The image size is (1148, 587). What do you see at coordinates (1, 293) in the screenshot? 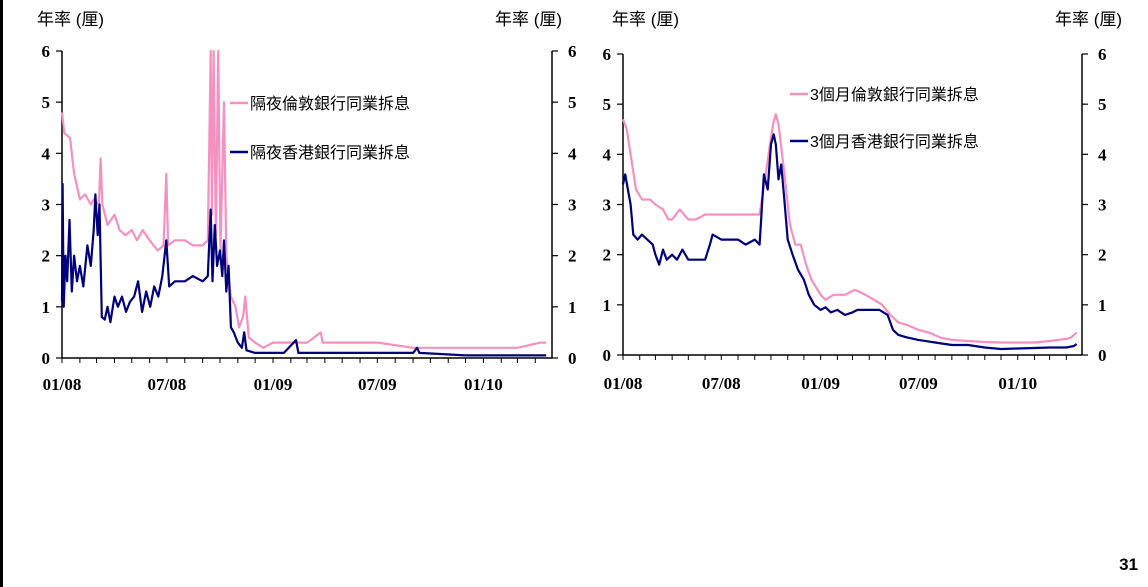
I see `slide-left-border` at bounding box center [1, 293].